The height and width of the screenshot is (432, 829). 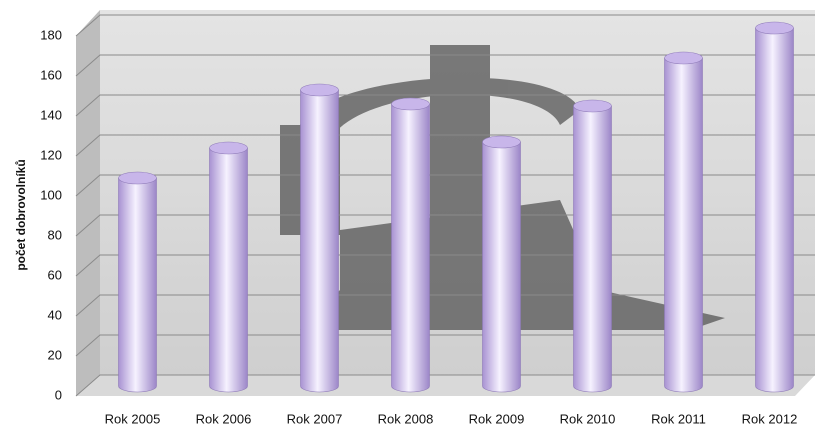 I want to click on x-tick-label: Rok 2007, so click(x=315, y=418).